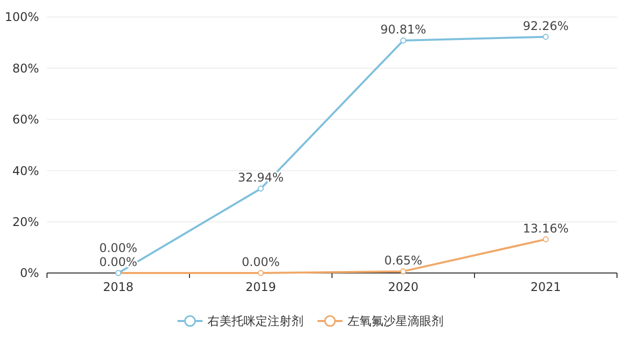  What do you see at coordinates (25, 68) in the screenshot?
I see `y-tick-label: 80%` at bounding box center [25, 68].